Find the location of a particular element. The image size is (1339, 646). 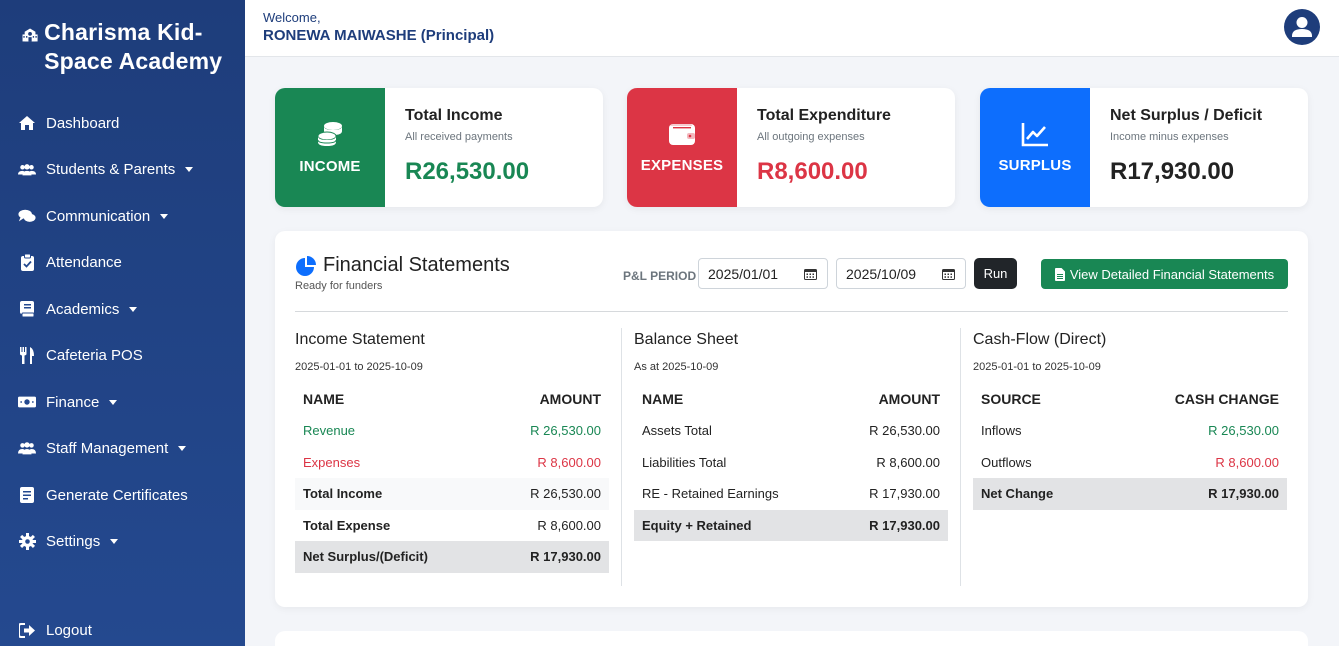

row-name: Liabilities Total is located at coordinates (684, 462).